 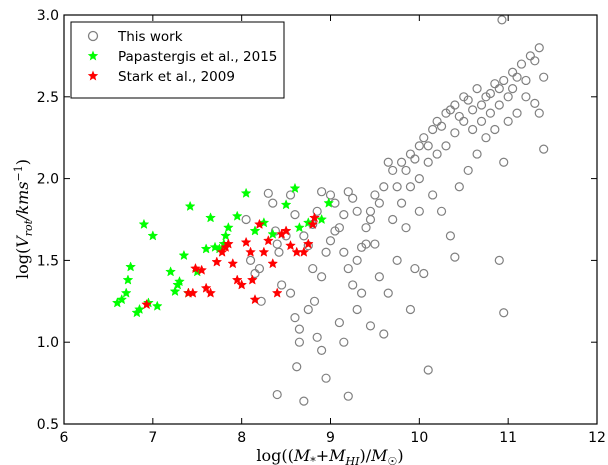 What do you see at coordinates (64, 438) in the screenshot?
I see `x-tick-label: 6` at bounding box center [64, 438].